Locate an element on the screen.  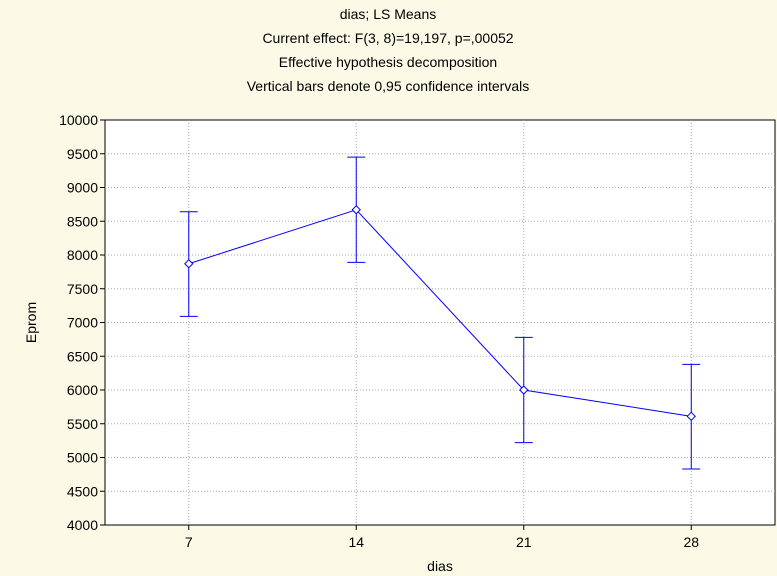
y-tick-label: 7000 is located at coordinates (82, 323).